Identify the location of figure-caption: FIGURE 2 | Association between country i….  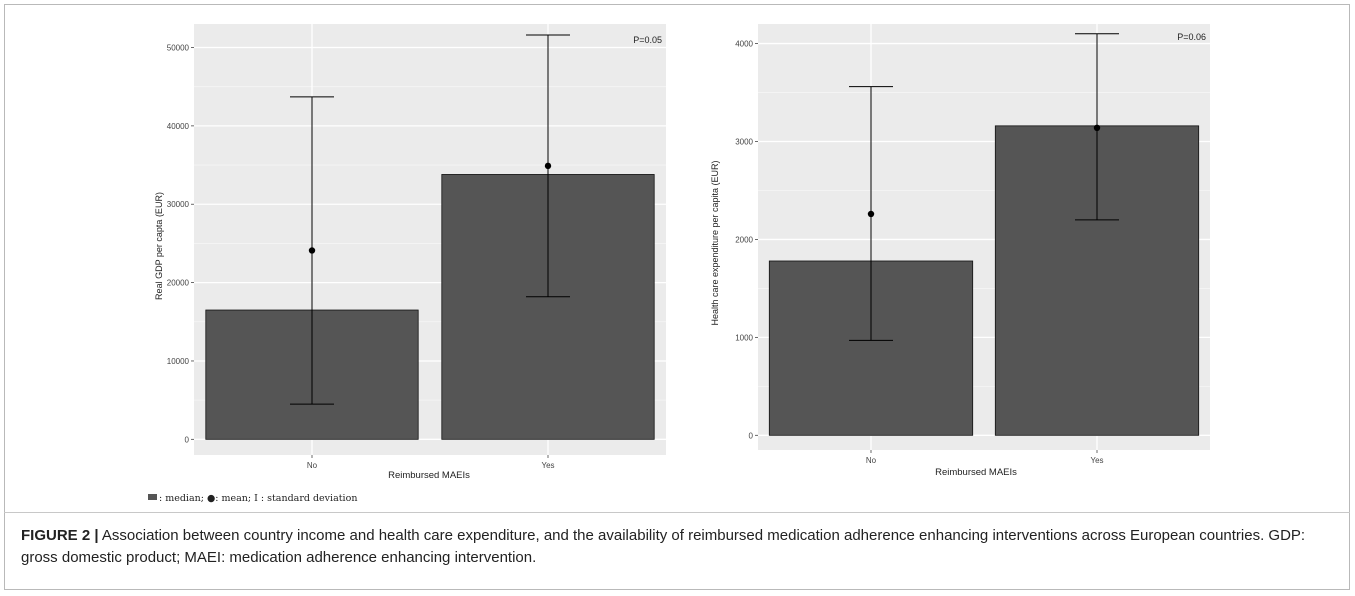
(678, 547).